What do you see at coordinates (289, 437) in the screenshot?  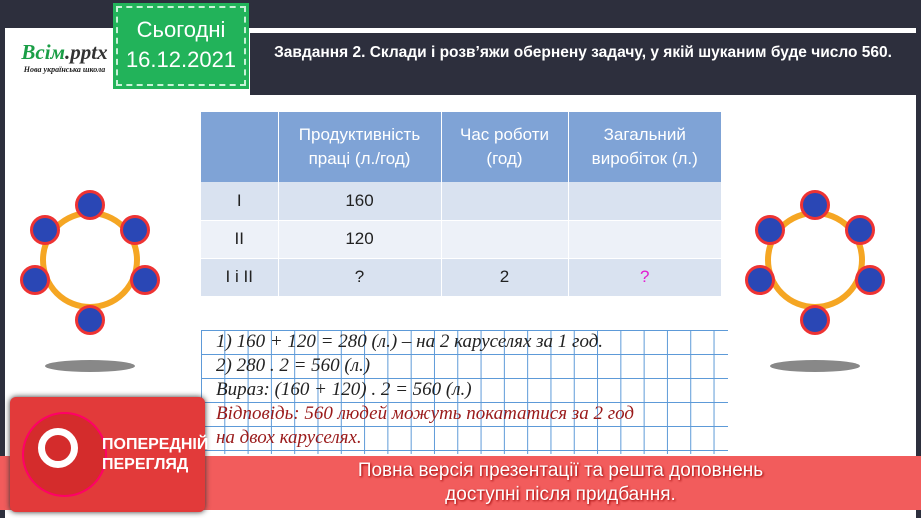 I see `answer-line-2: на двох каруселях.` at bounding box center [289, 437].